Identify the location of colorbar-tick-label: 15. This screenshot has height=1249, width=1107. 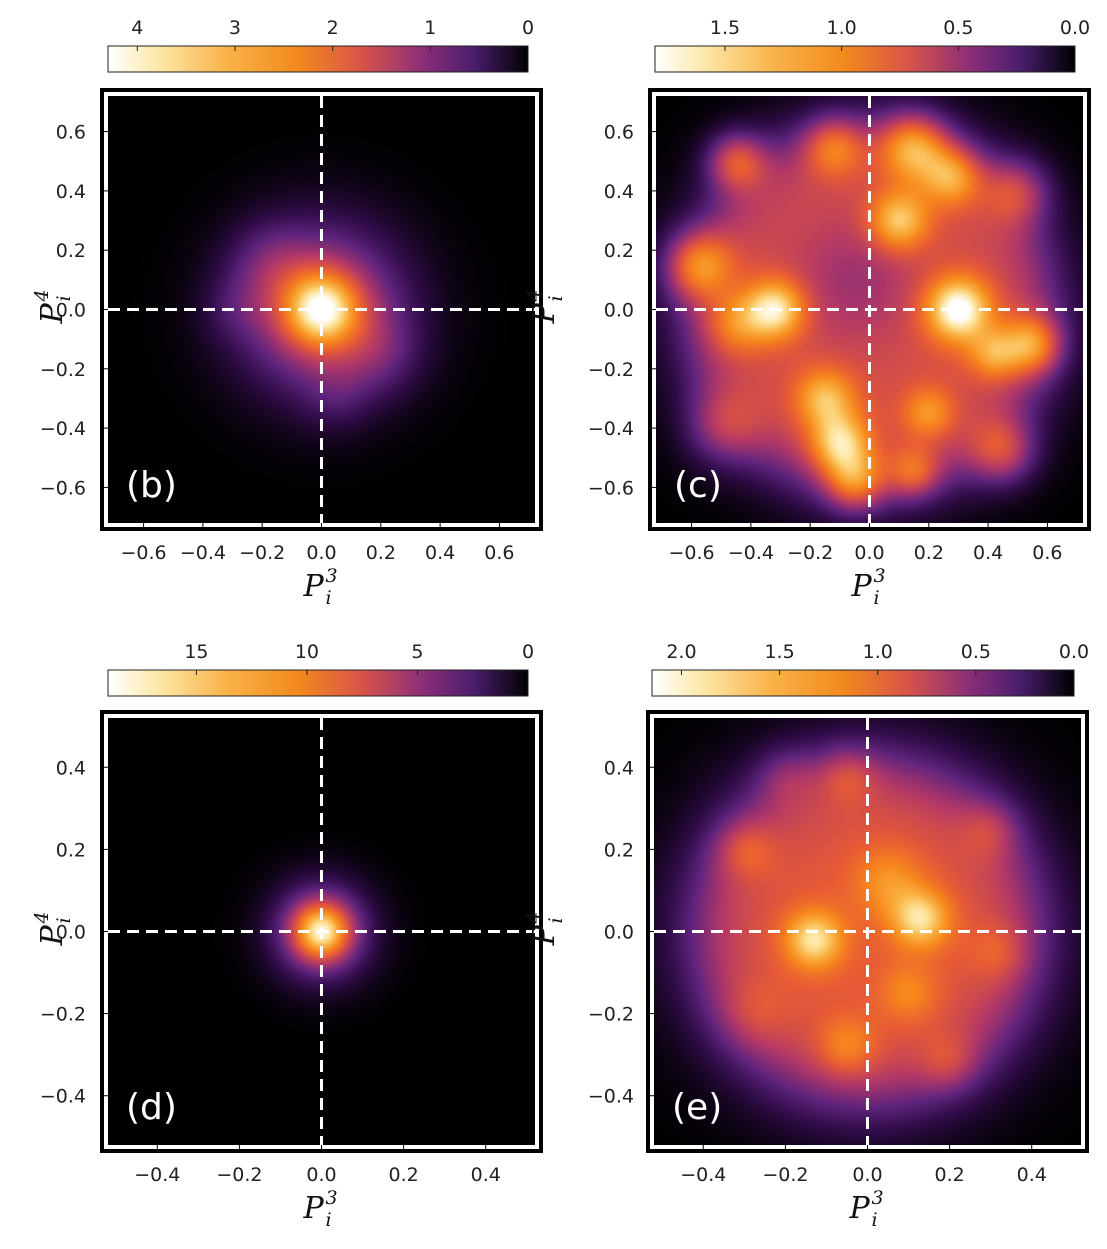
(196, 652).